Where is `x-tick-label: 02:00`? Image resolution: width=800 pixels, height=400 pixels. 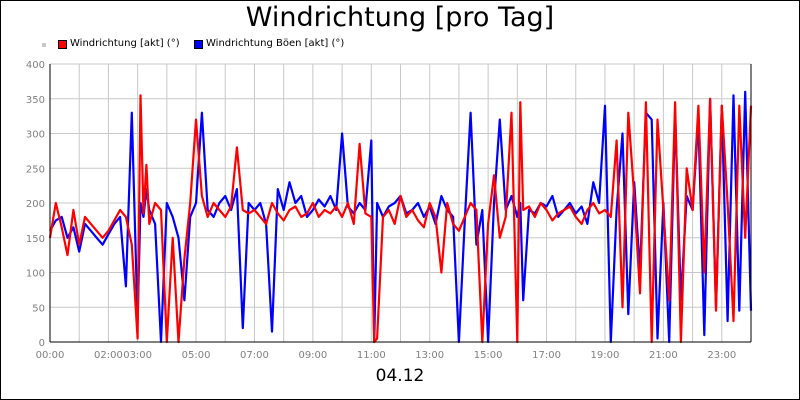 x-tick-label: 02:00 is located at coordinates (108, 355).